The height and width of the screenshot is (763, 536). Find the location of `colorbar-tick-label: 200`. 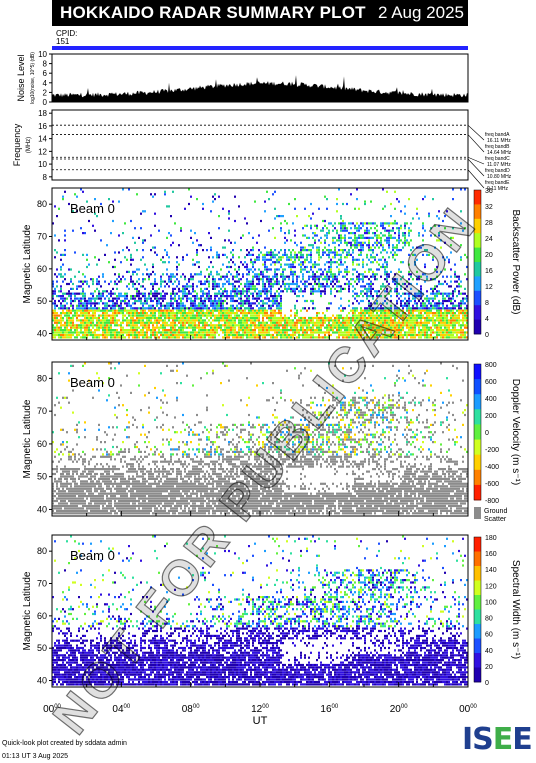

colorbar-tick-label: 200 is located at coordinates (491, 416).